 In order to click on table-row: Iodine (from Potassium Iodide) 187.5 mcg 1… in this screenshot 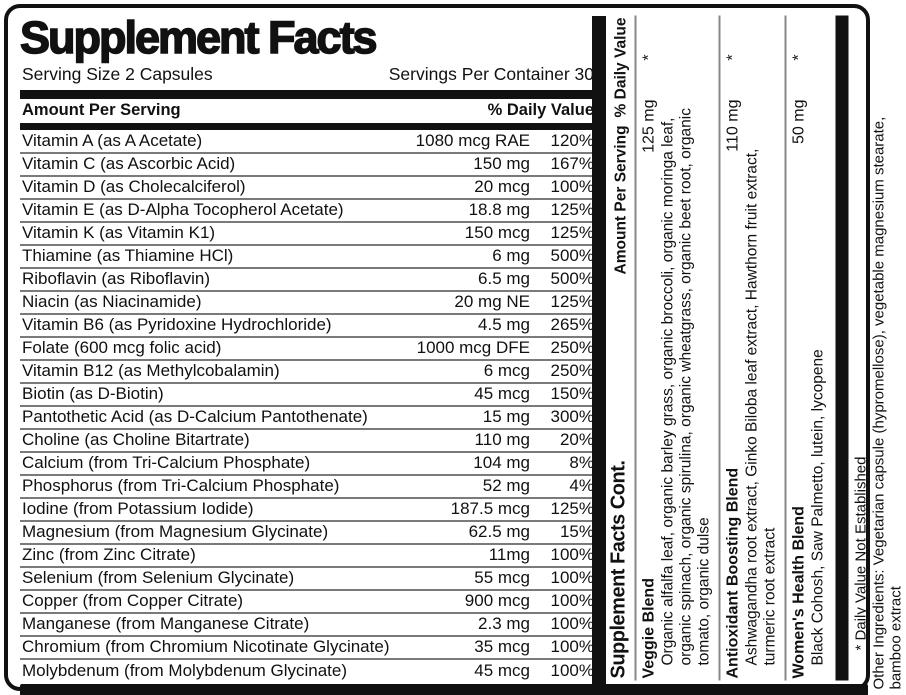, I will do `click(308, 510)`.